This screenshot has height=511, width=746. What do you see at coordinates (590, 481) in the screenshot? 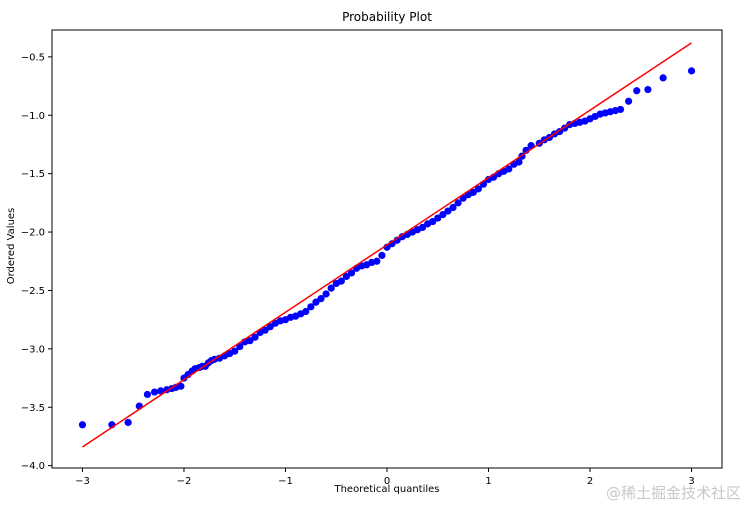
I see `x-tick-label: 2` at bounding box center [590, 481].